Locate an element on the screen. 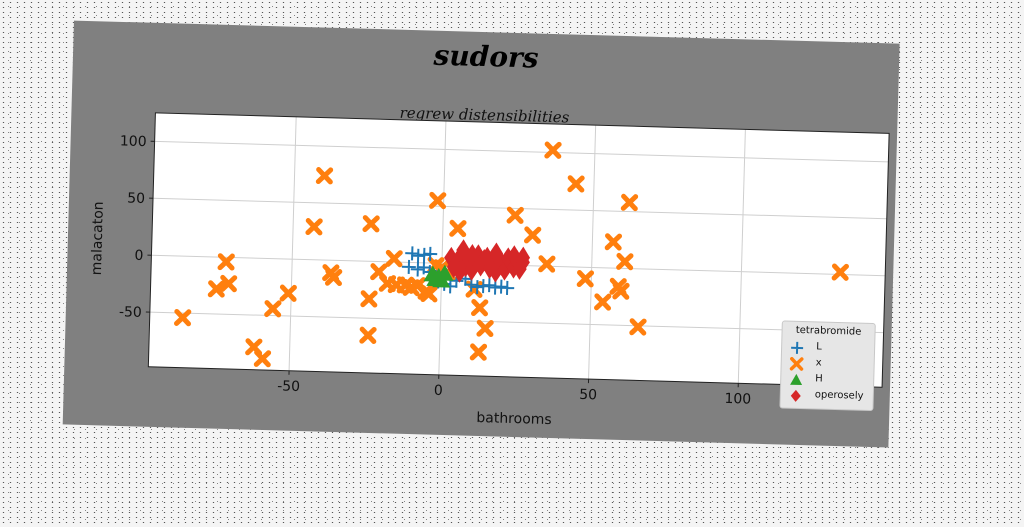 The width and height of the screenshot is (1024, 527). legend-marker-diamond is located at coordinates (796, 396).